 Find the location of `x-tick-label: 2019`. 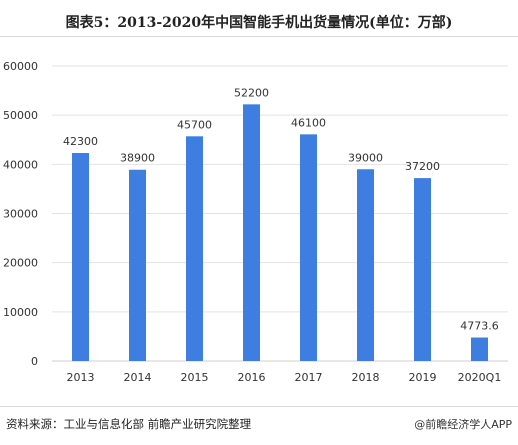

x-tick-label: 2019 is located at coordinates (423, 377).